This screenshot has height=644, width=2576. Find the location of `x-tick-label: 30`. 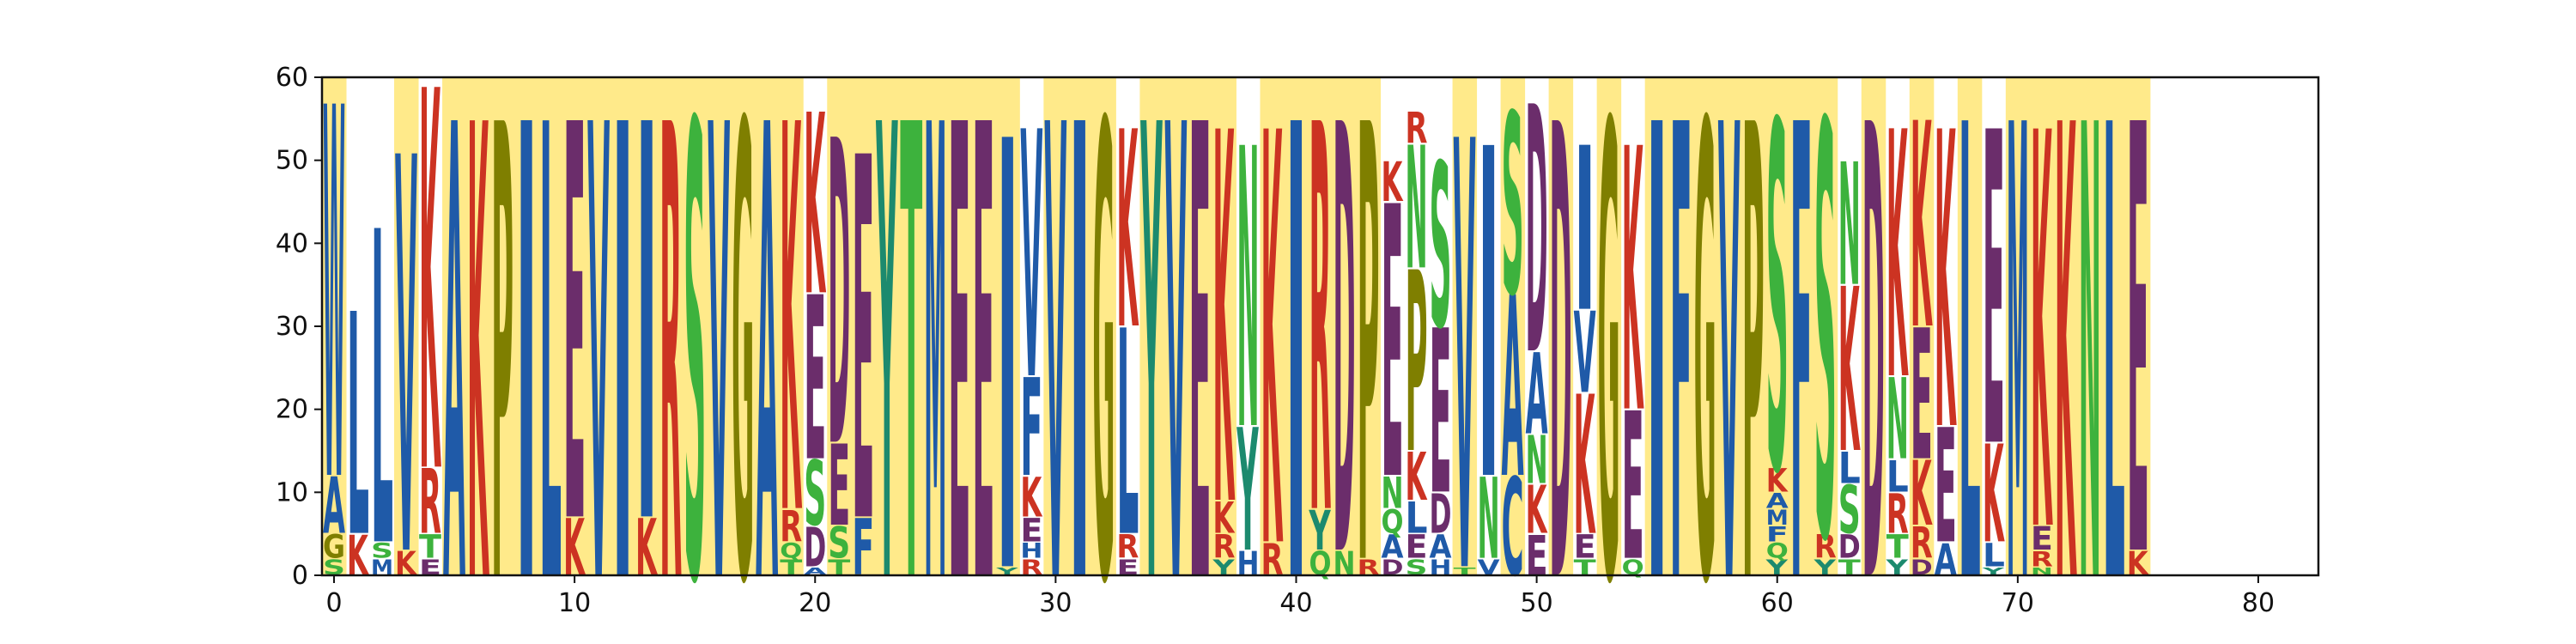

x-tick-label: 30 is located at coordinates (1056, 603).